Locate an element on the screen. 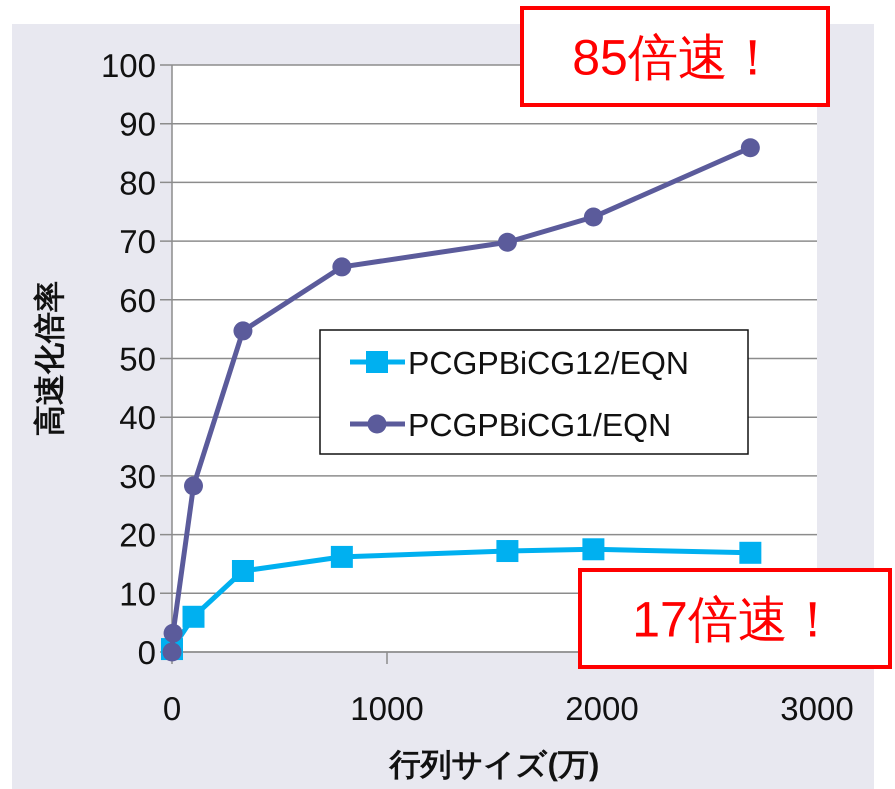  annotation: 85倍速！ is located at coordinates (675, 58).